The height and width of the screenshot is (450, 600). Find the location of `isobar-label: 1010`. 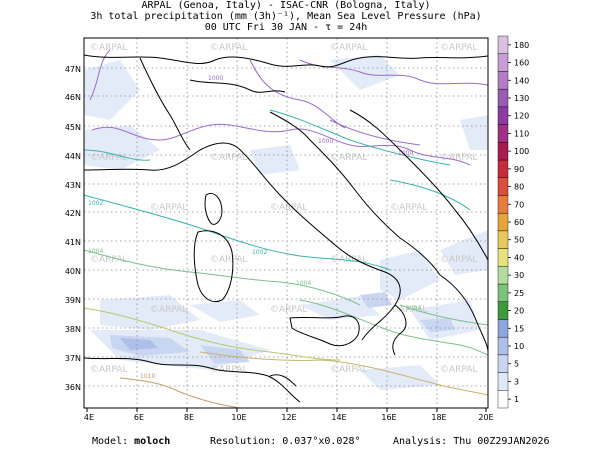

isobar-label: 1010 is located at coordinates (147, 376).